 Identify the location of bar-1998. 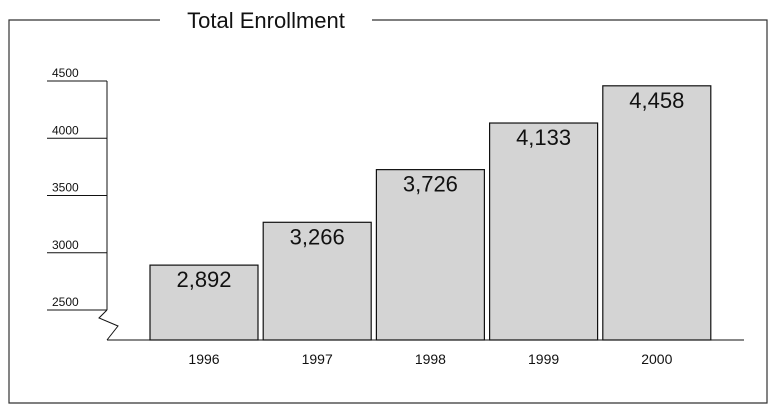
(430, 255).